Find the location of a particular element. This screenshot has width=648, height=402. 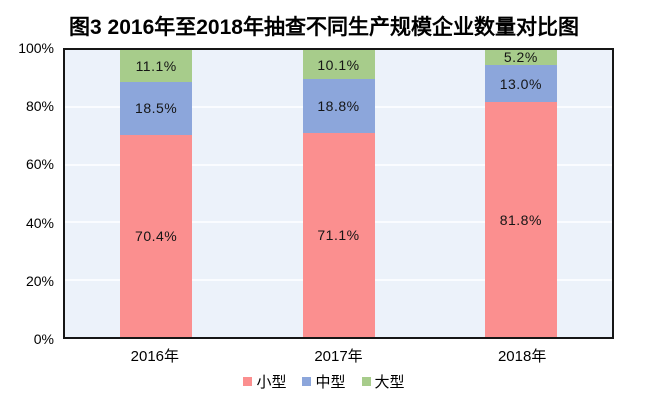

x-axis-category-label: 2017年 is located at coordinates (338, 356).